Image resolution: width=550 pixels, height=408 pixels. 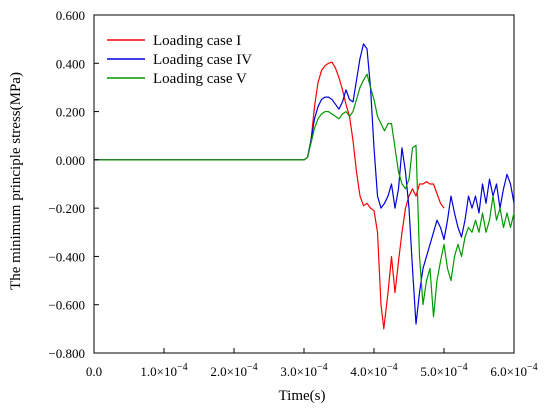 I want to click on y-tick-label-1: 0.400, so click(x=70, y=63).